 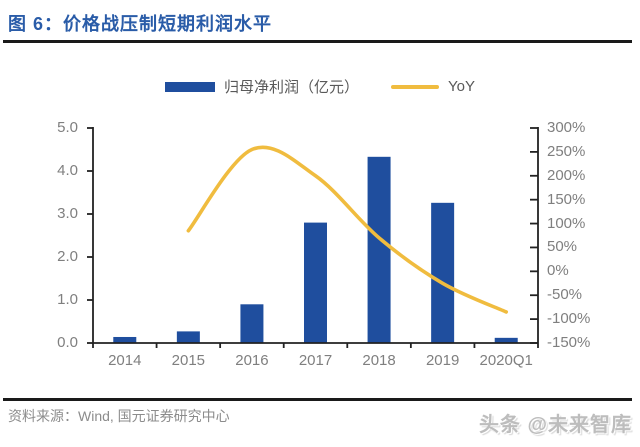 What do you see at coordinates (67, 299) in the screenshot?
I see `left-axis-tick: 1.0` at bounding box center [67, 299].